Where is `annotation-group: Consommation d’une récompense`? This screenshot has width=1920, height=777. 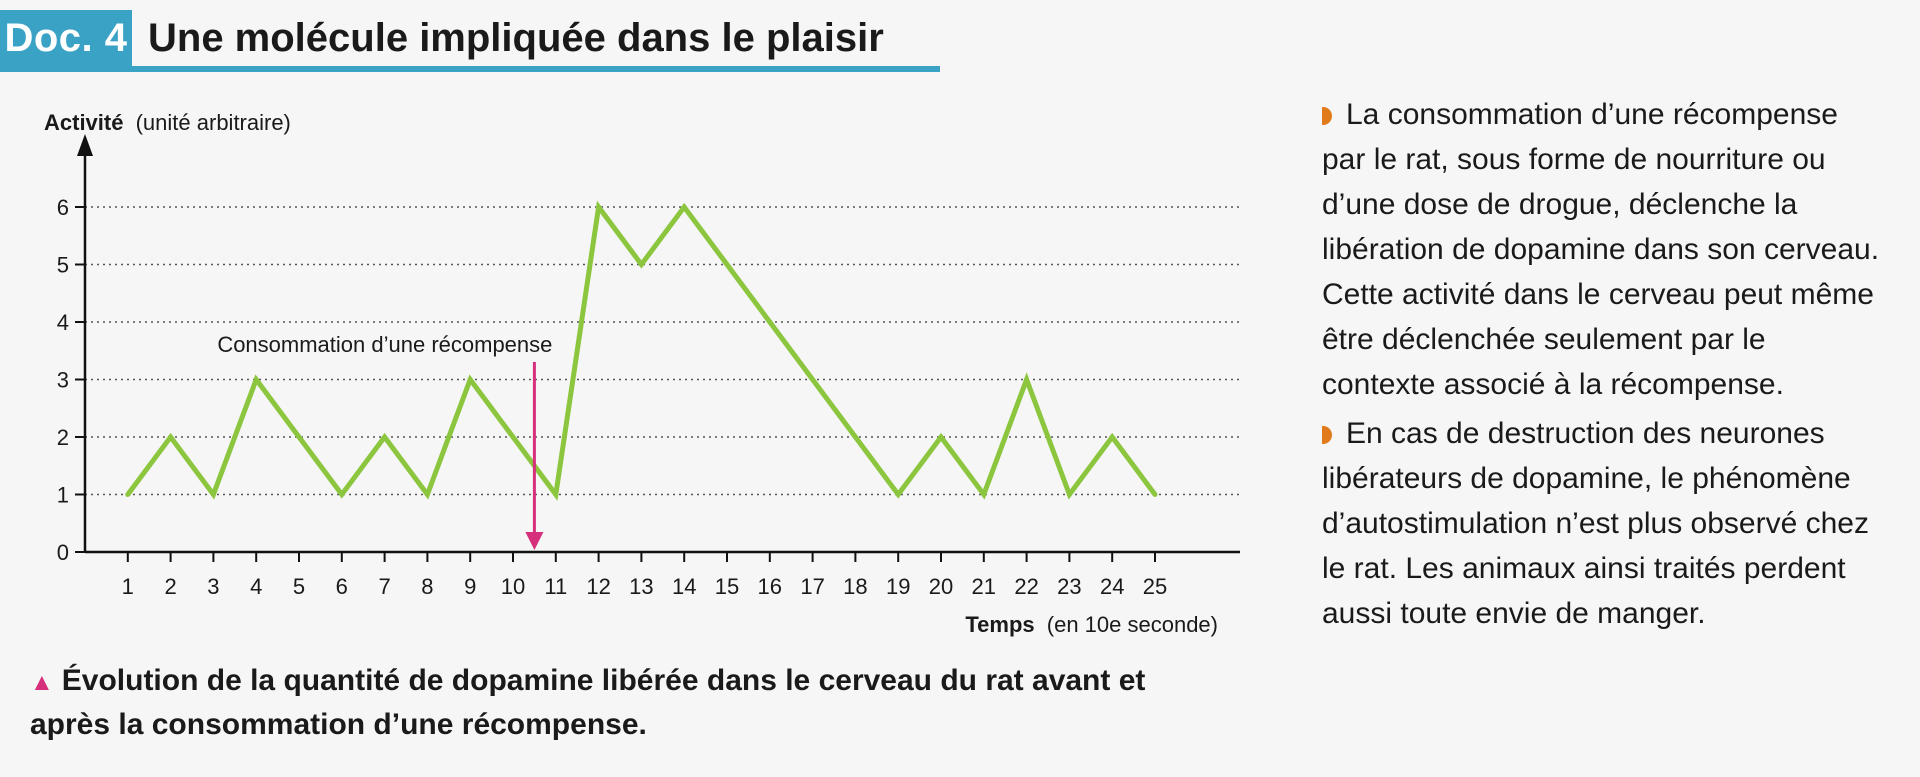 annotation-group: Consommation d’une récompense is located at coordinates (384, 441).